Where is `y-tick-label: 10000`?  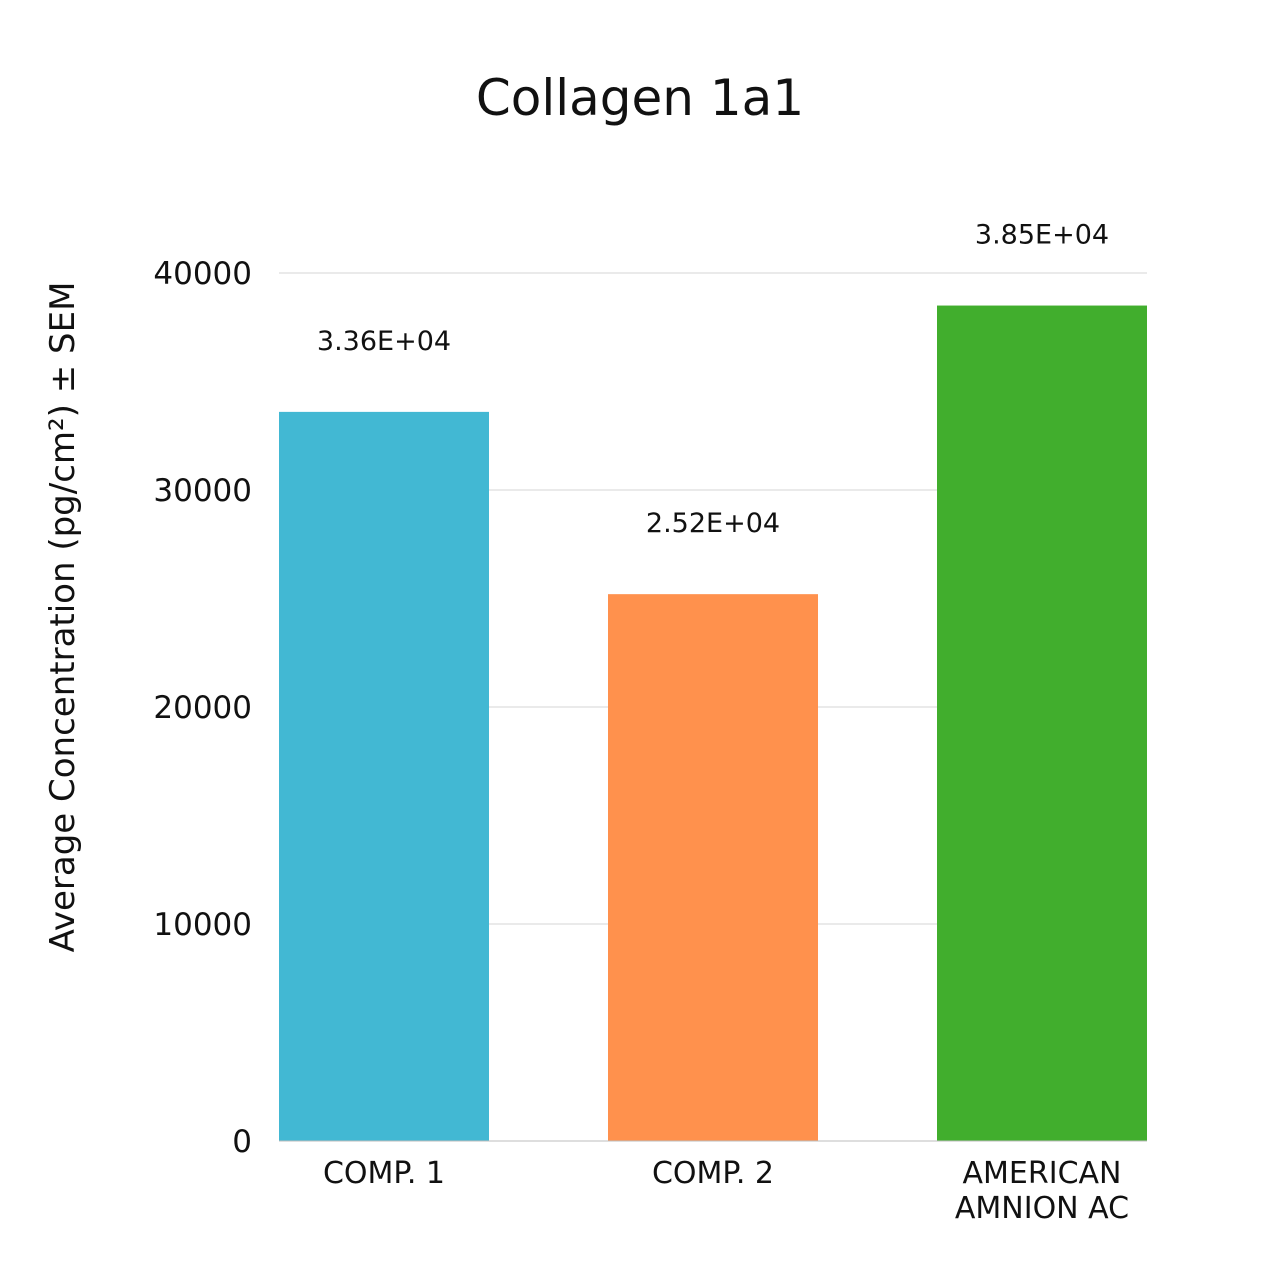
y-tick-label: 10000 is located at coordinates (202, 925).